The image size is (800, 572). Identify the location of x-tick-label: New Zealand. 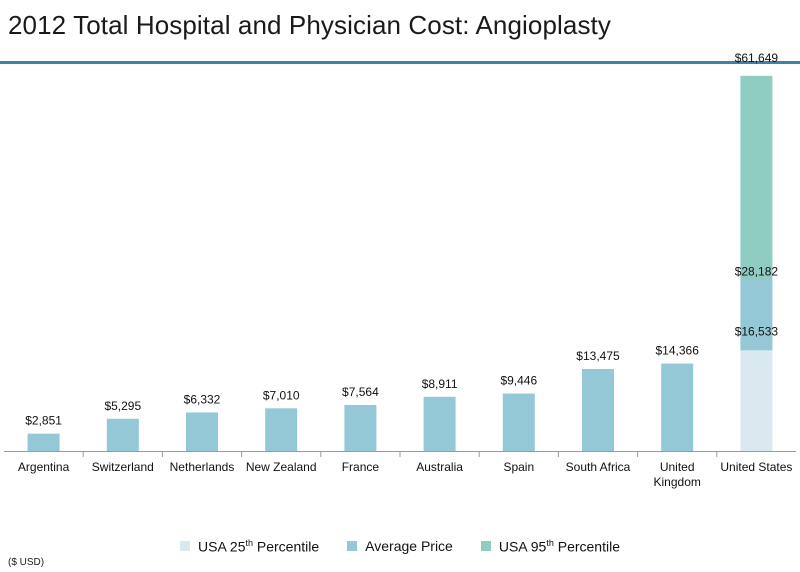
(281, 467).